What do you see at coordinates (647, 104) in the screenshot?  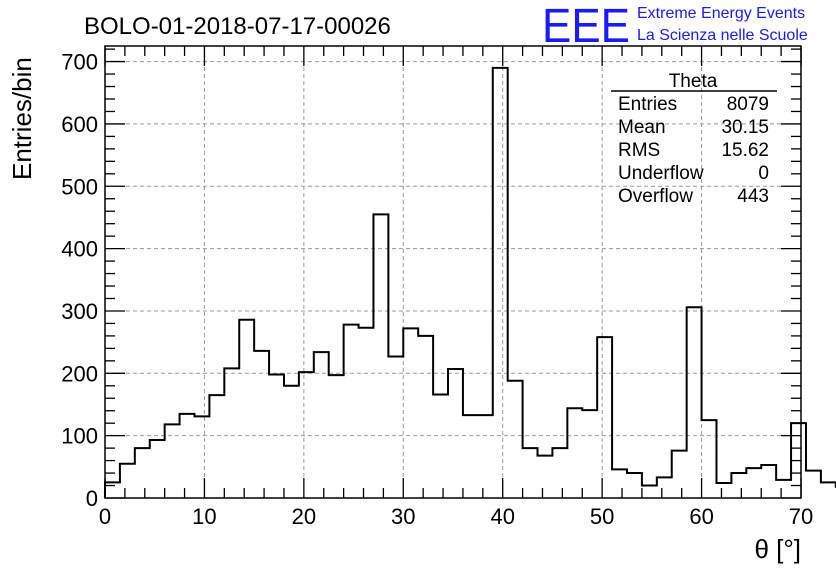 I see `stats-row-label: Entries` at bounding box center [647, 104].